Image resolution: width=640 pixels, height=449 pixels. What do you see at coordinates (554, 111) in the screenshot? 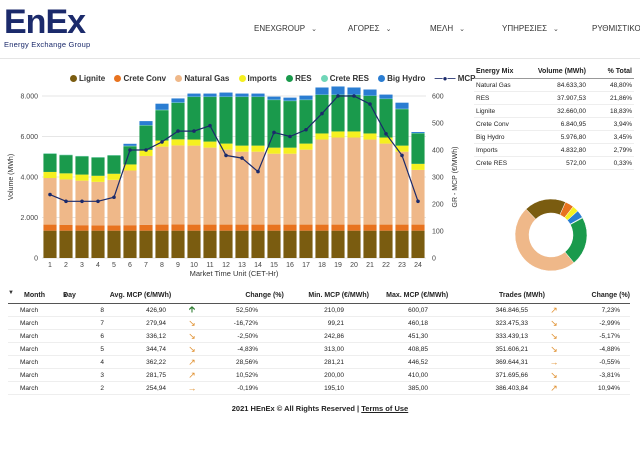
I see `energy-mix-row: Lignite 32.660,00 18,83%` at bounding box center [554, 111].